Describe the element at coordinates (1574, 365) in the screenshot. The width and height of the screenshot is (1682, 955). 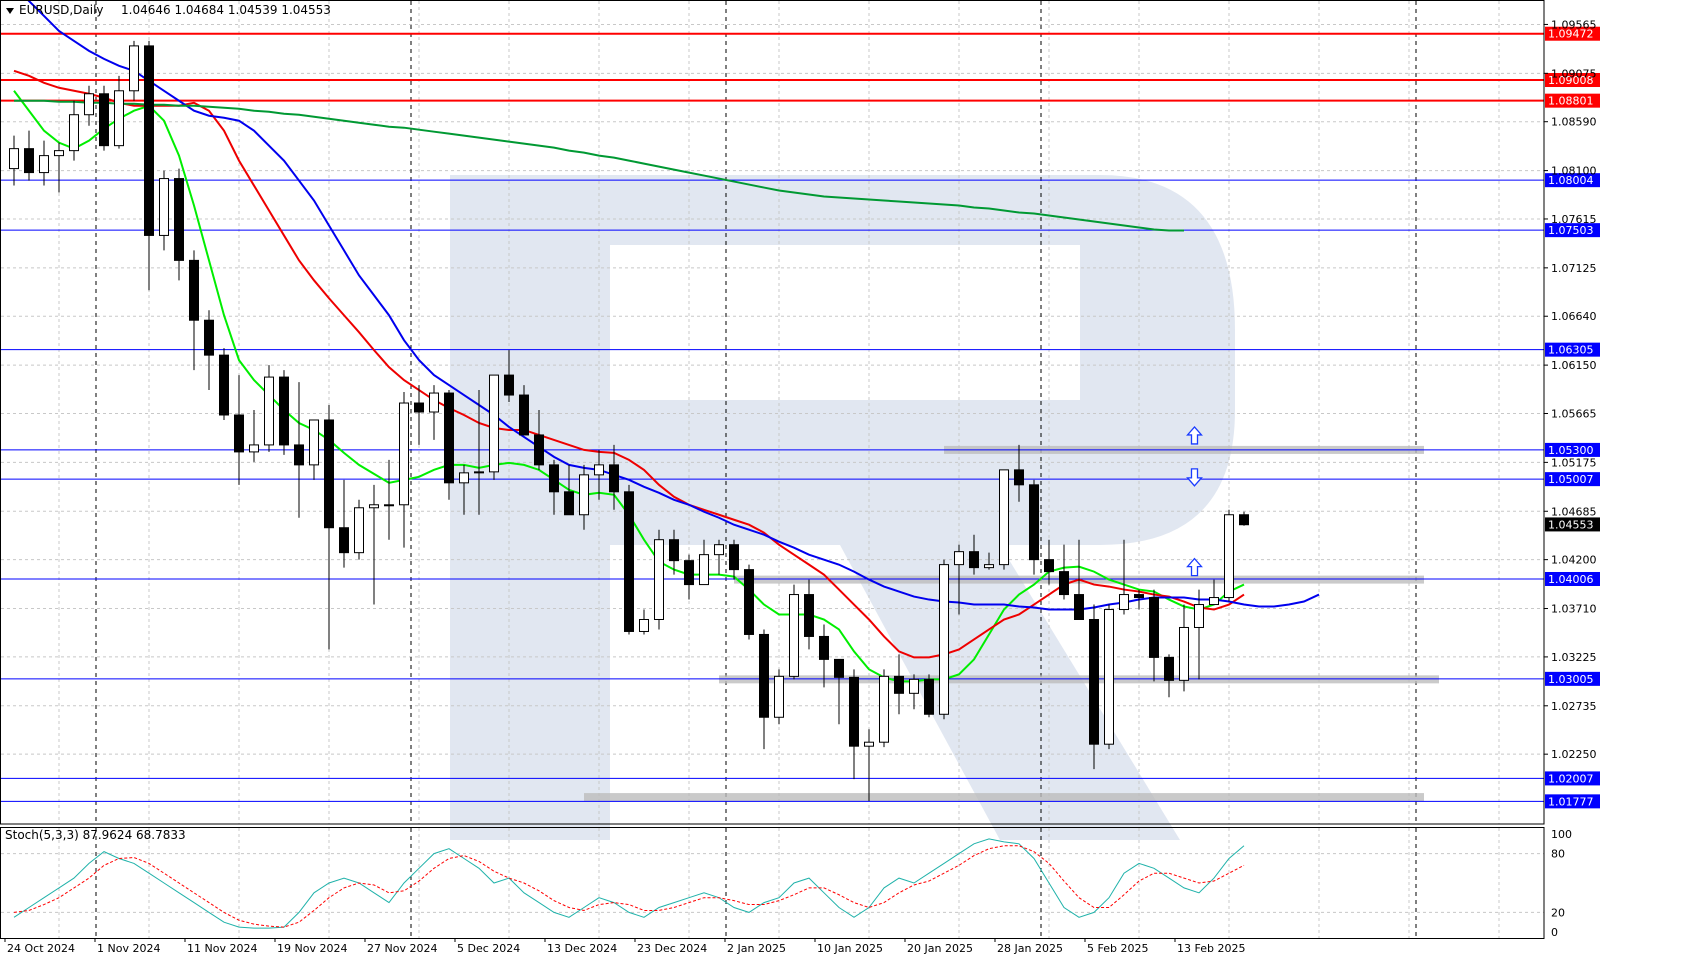
I see `price-tick-label: 1.06150` at that location.